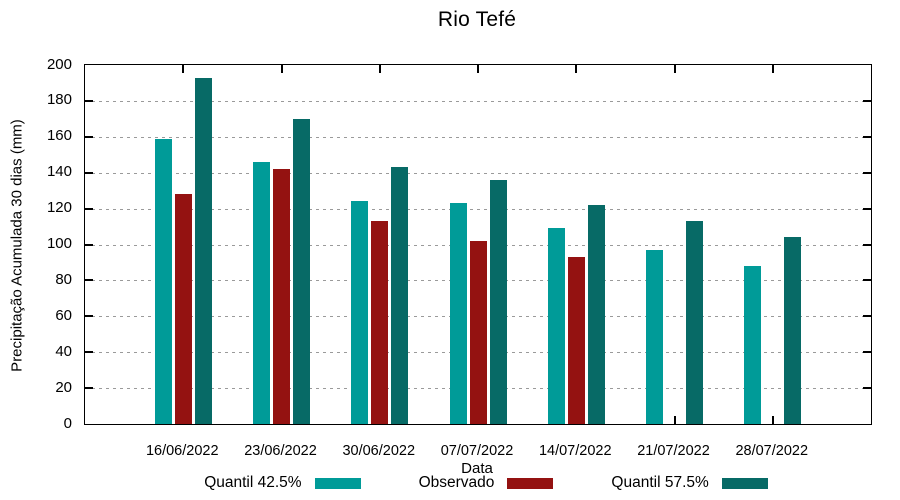 The width and height of the screenshot is (900, 500). Describe the element at coordinates (660, 482) in the screenshot. I see `legend-label: Quantil 57.5%` at that location.